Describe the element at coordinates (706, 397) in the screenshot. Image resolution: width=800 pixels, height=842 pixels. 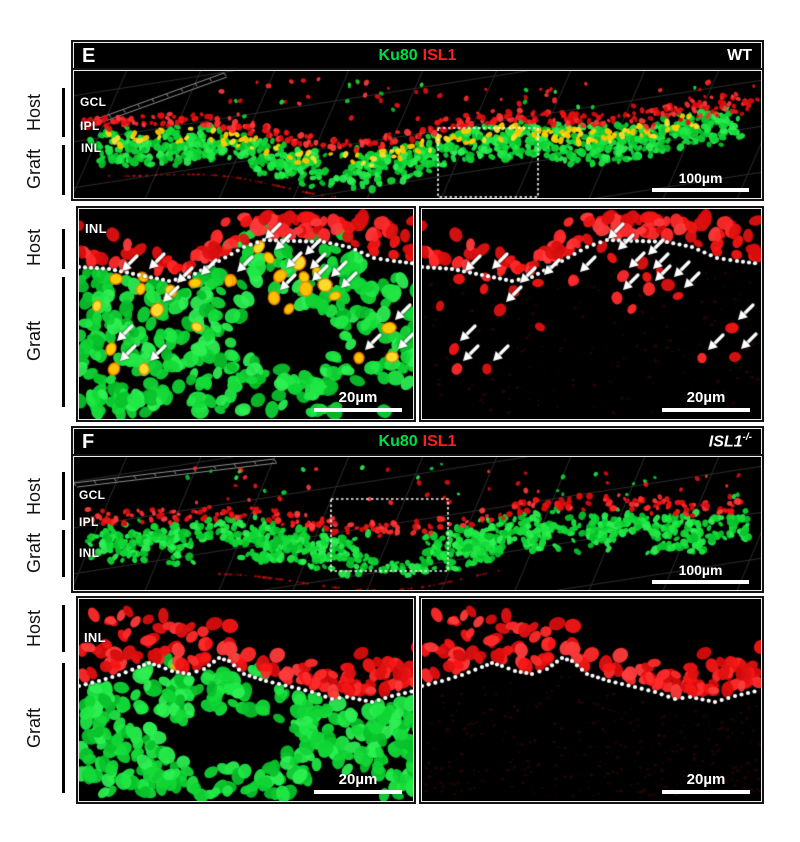
I see `scalebar-e-zoom-red-text: 20µm` at that location.